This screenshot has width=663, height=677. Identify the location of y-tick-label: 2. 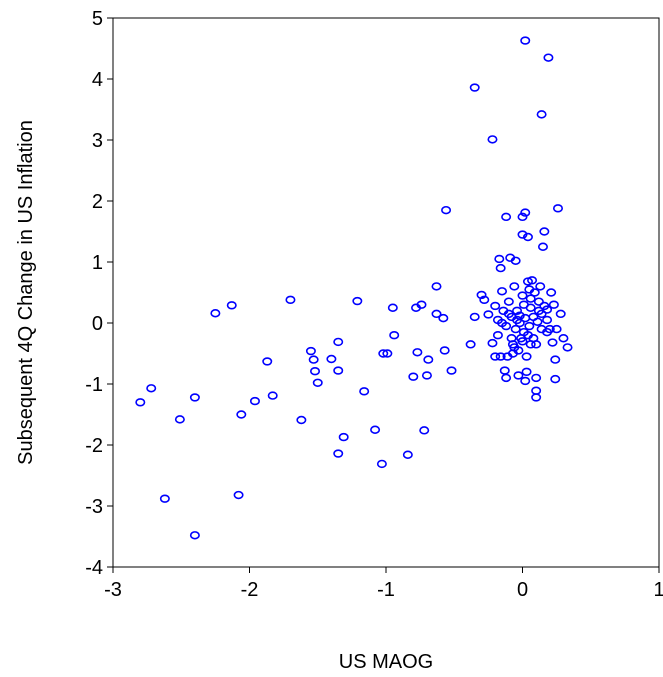
(97, 202).